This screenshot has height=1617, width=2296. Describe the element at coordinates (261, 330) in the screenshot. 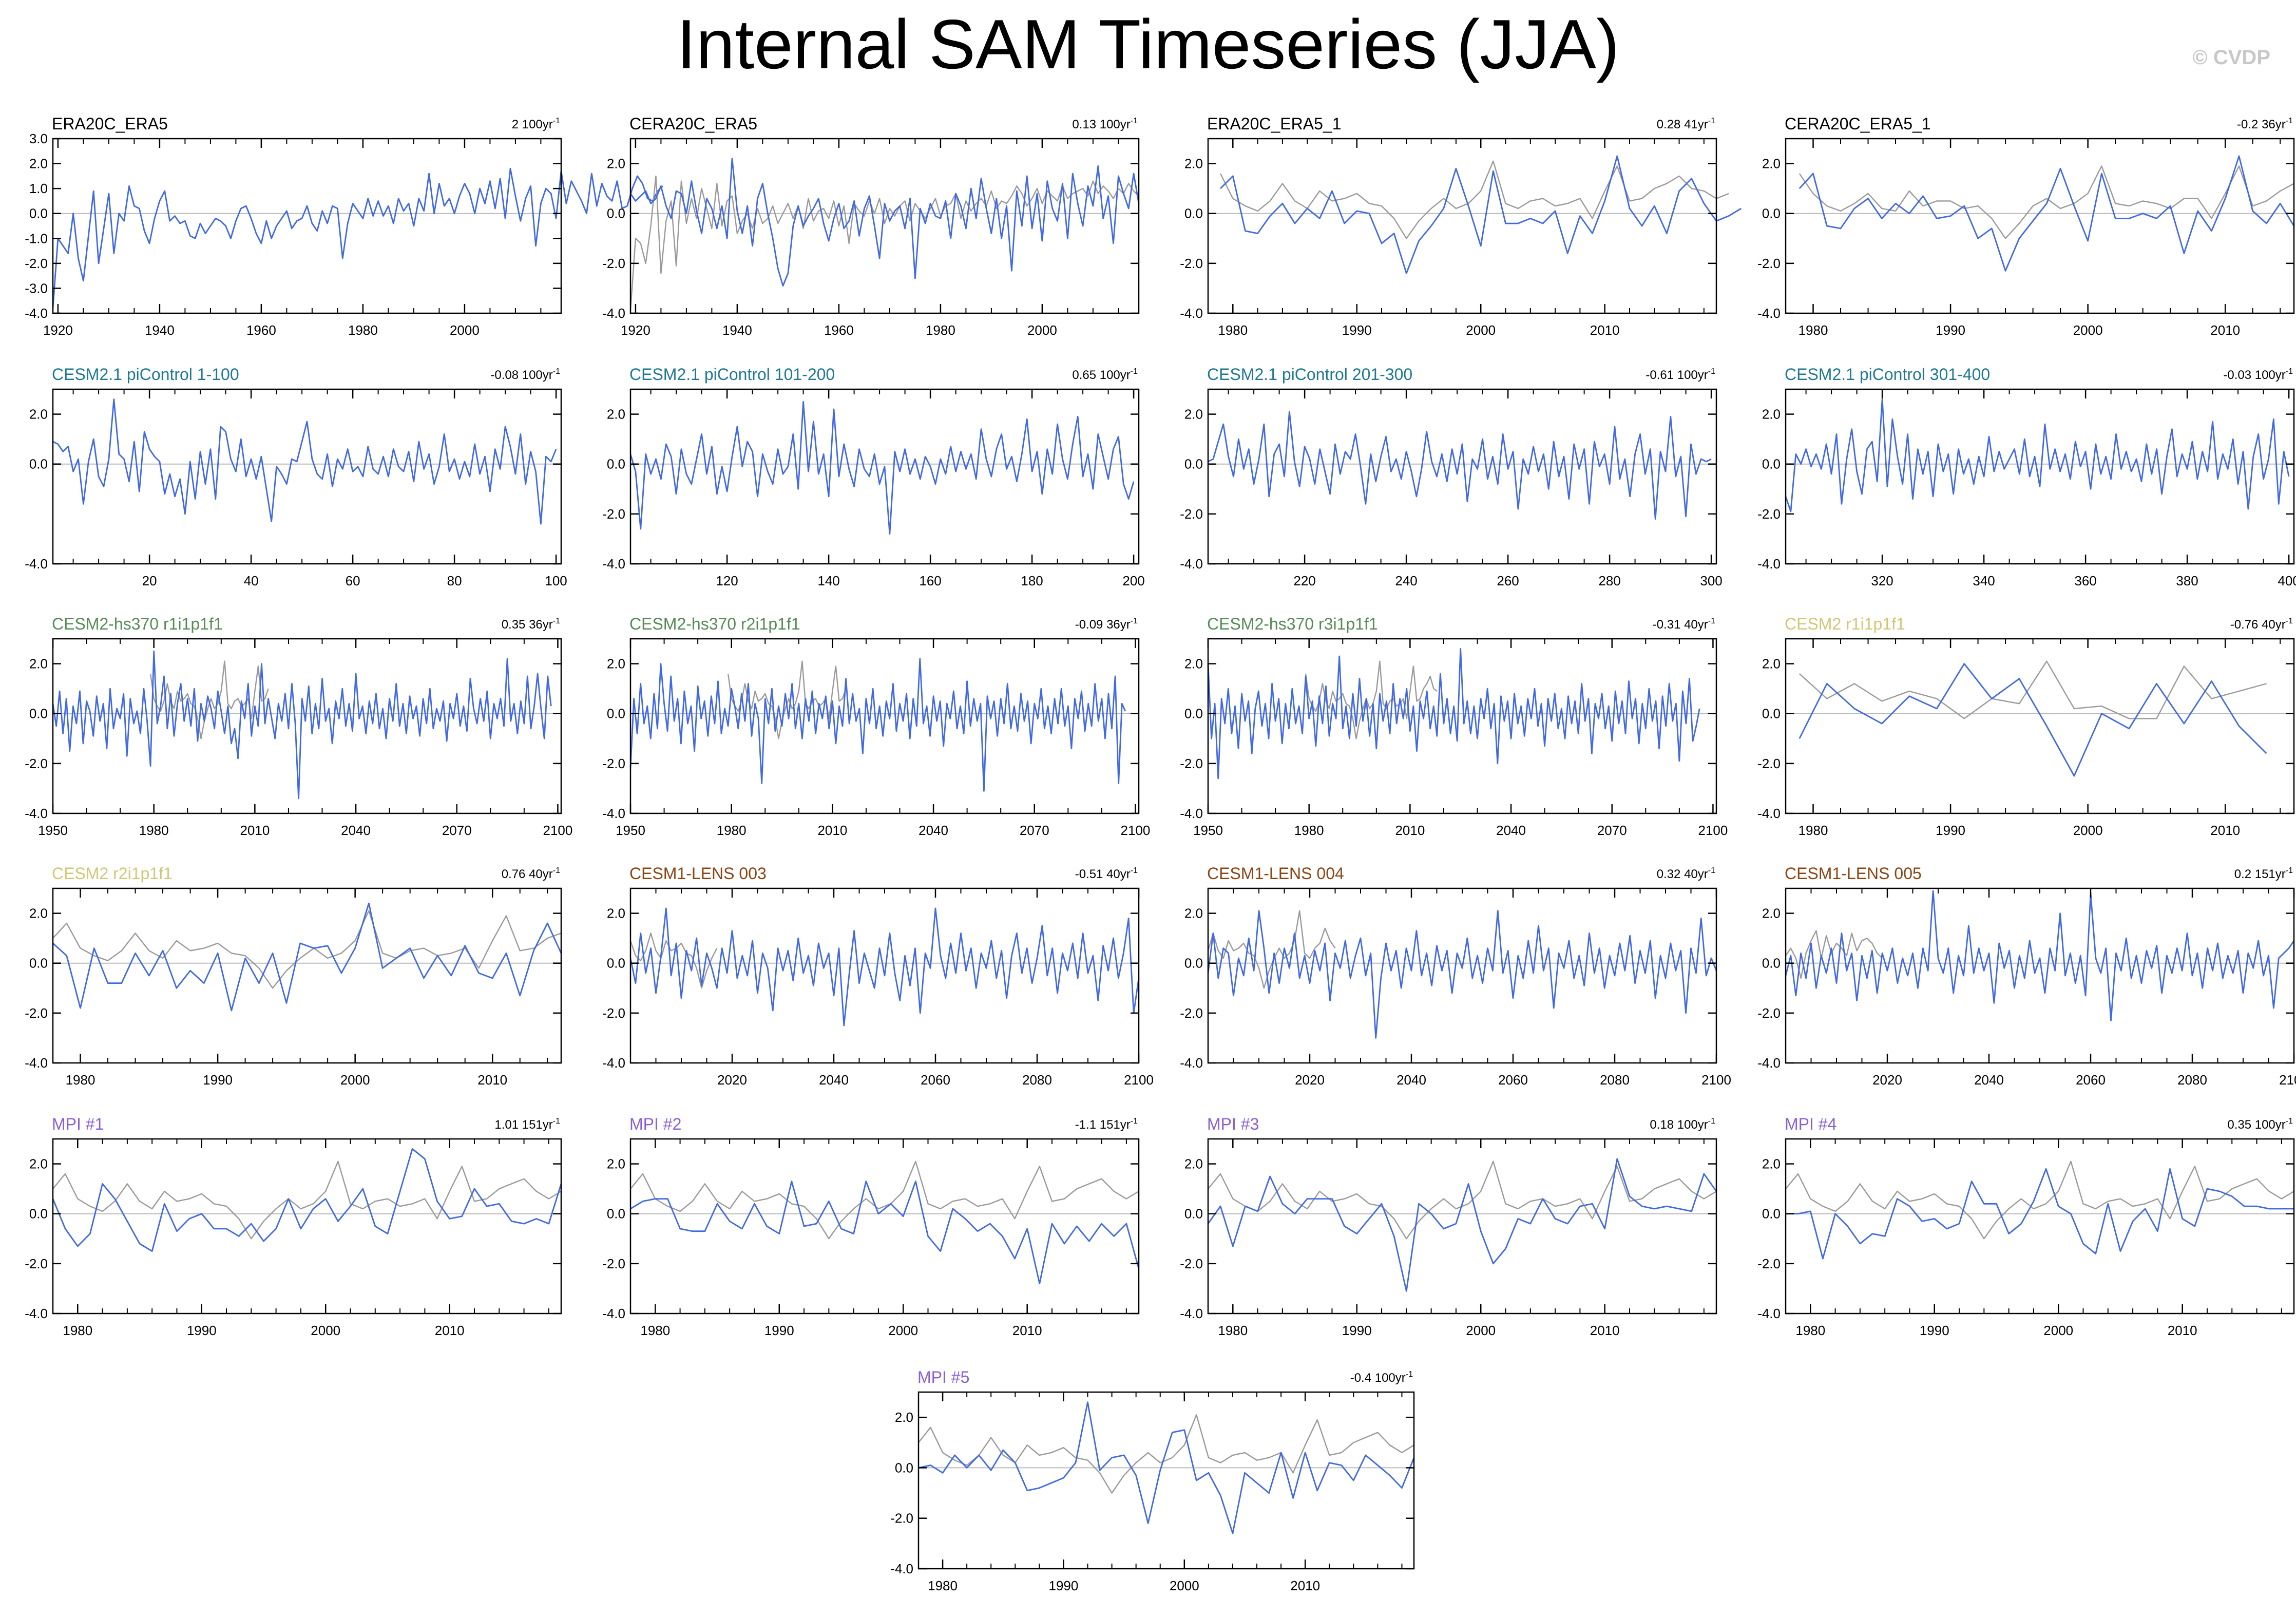

I see `x-tick-label: 1960` at that location.